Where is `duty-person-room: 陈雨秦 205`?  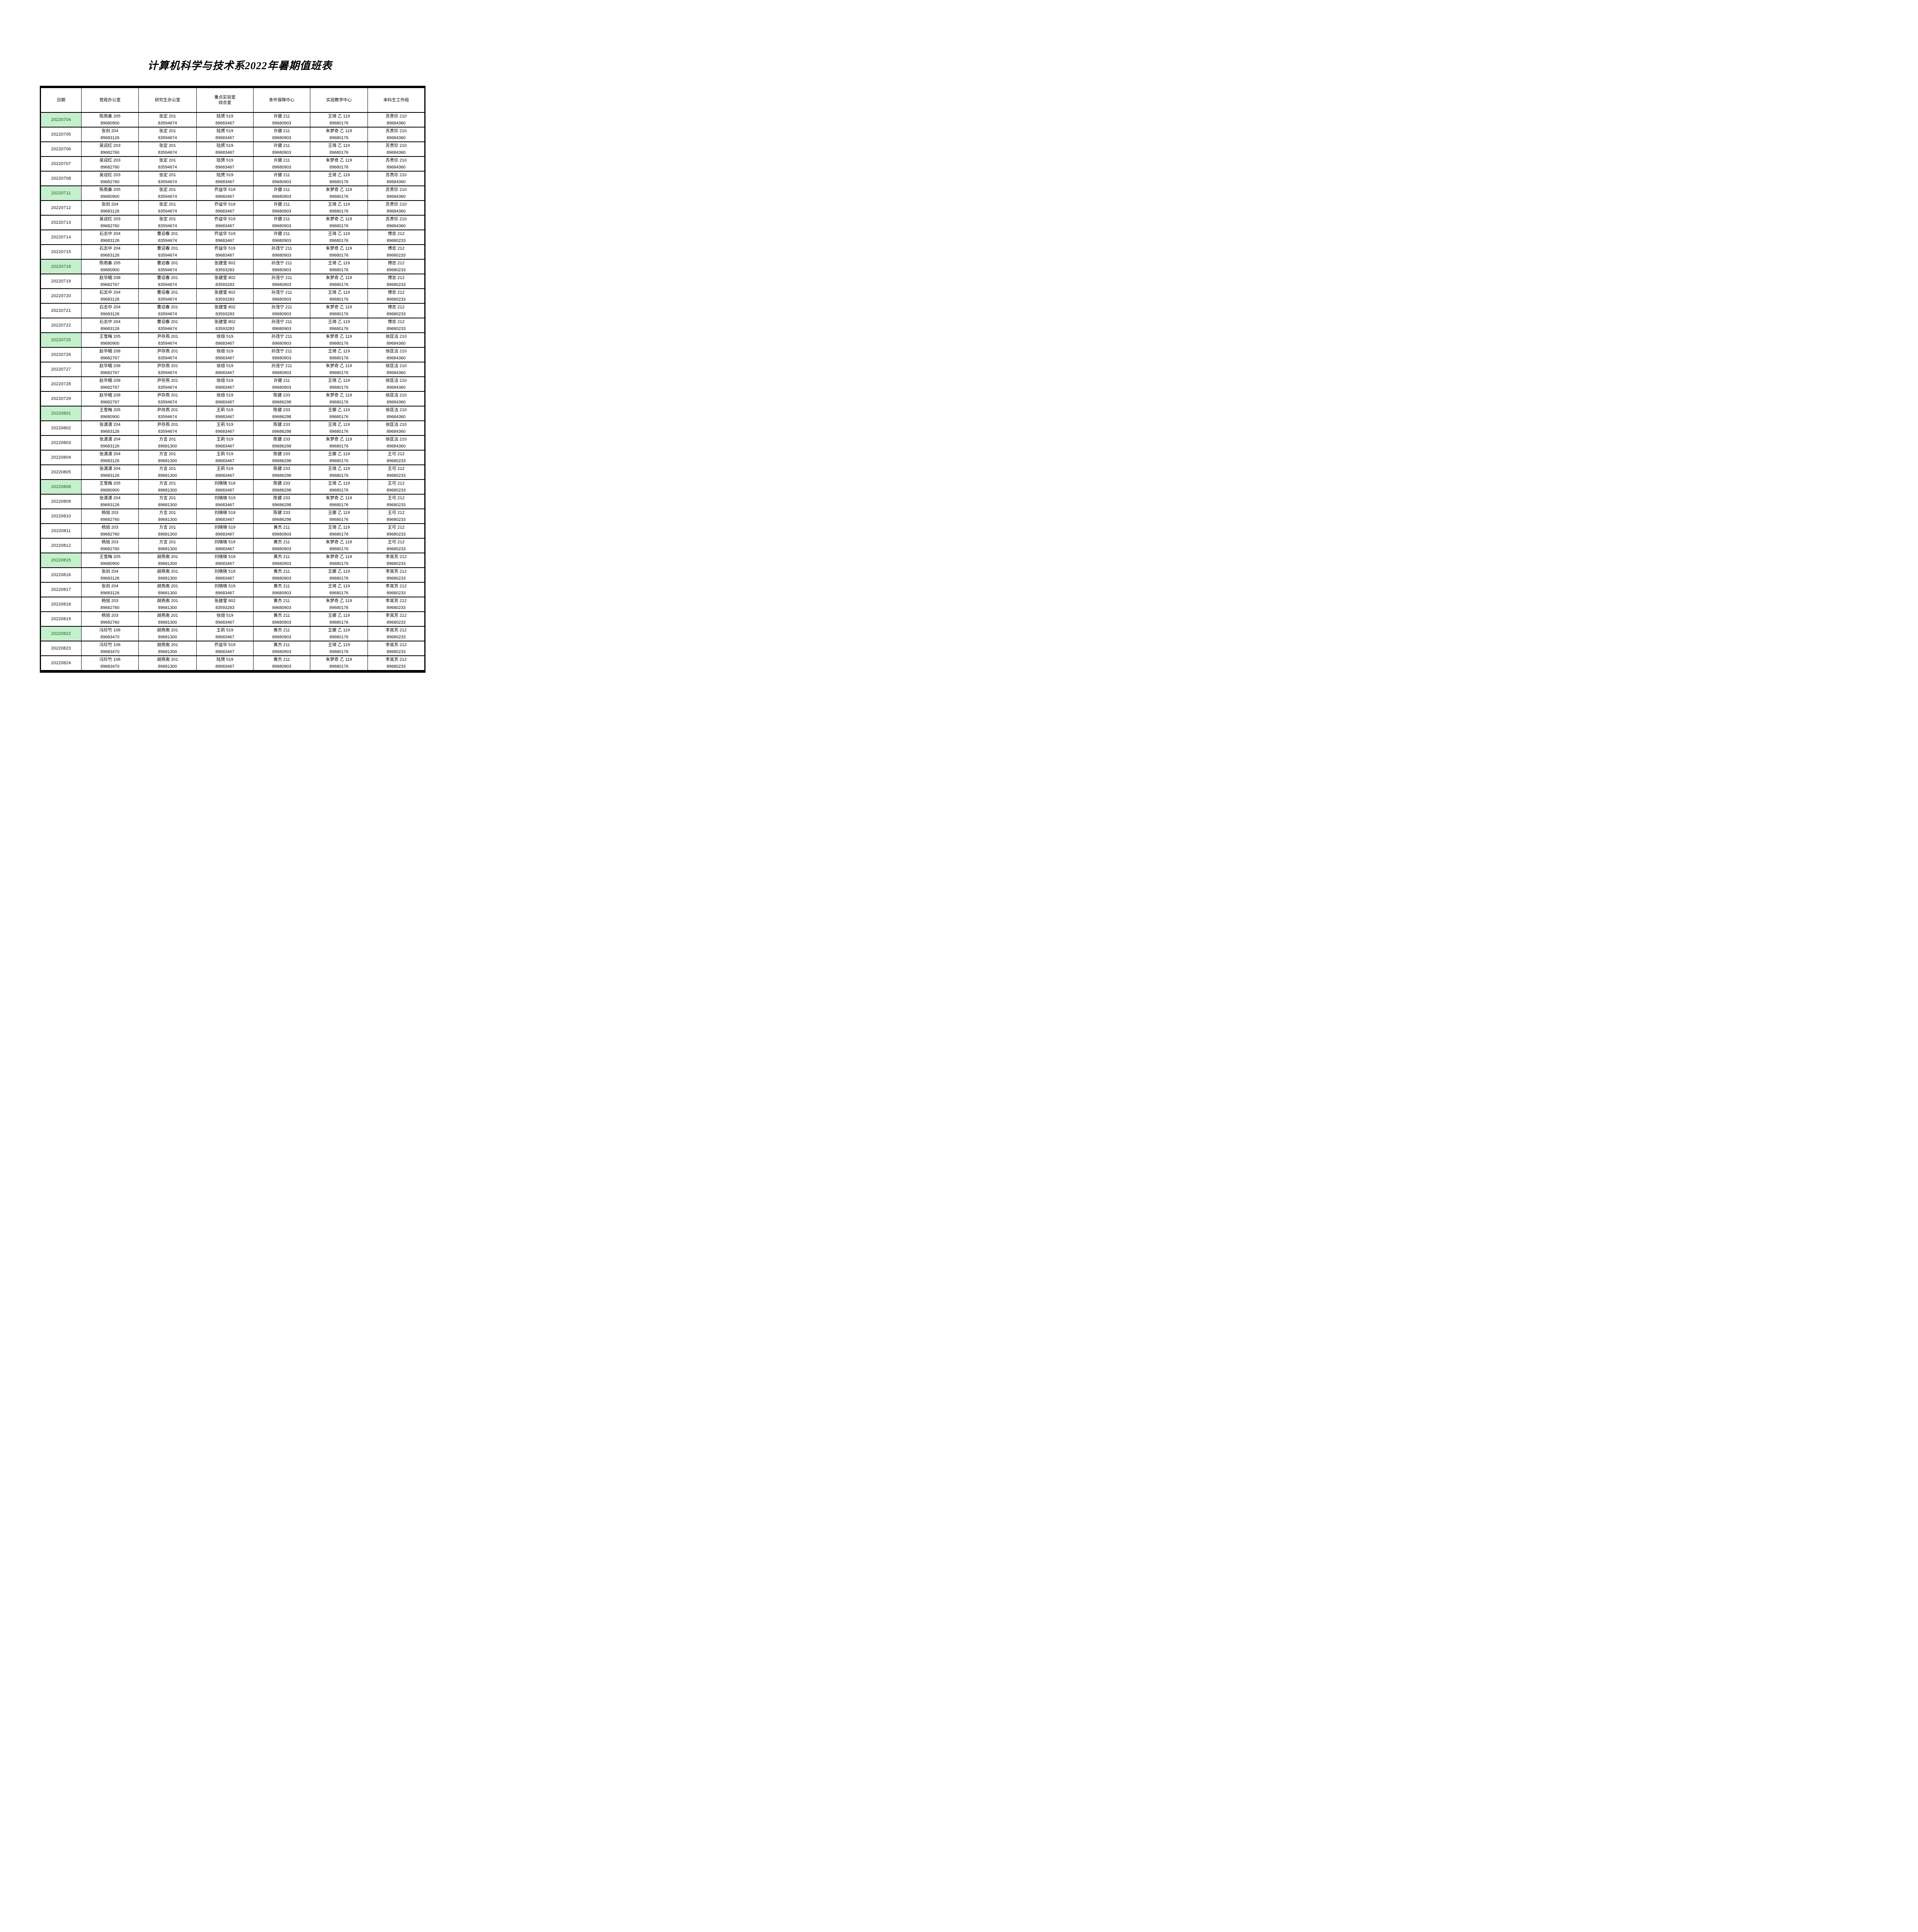
duty-person-room: 陈雨秦 205 is located at coordinates (110, 117).